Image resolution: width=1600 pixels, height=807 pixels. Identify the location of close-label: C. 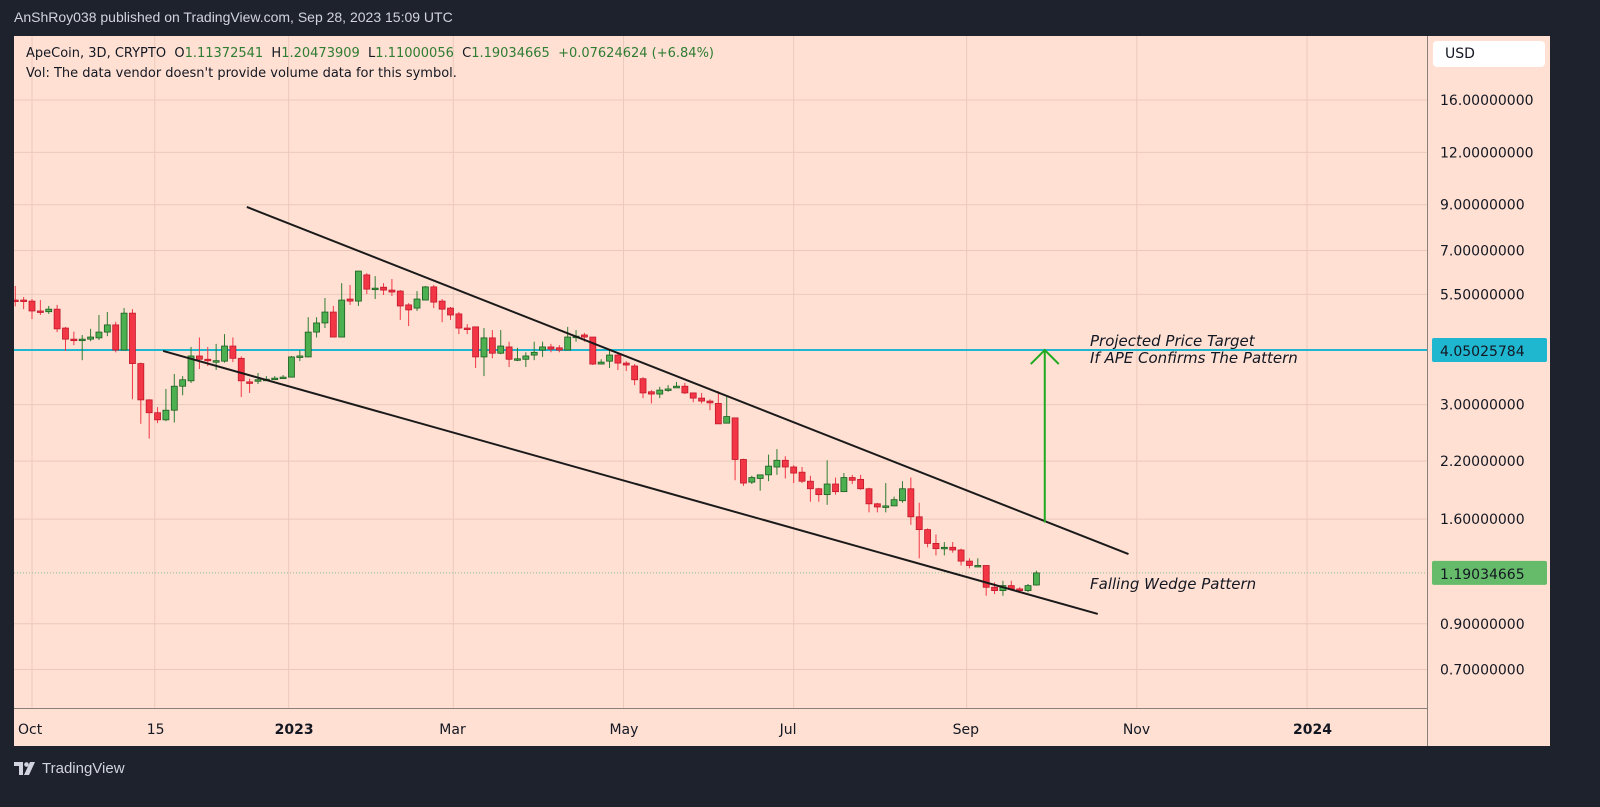
(467, 53).